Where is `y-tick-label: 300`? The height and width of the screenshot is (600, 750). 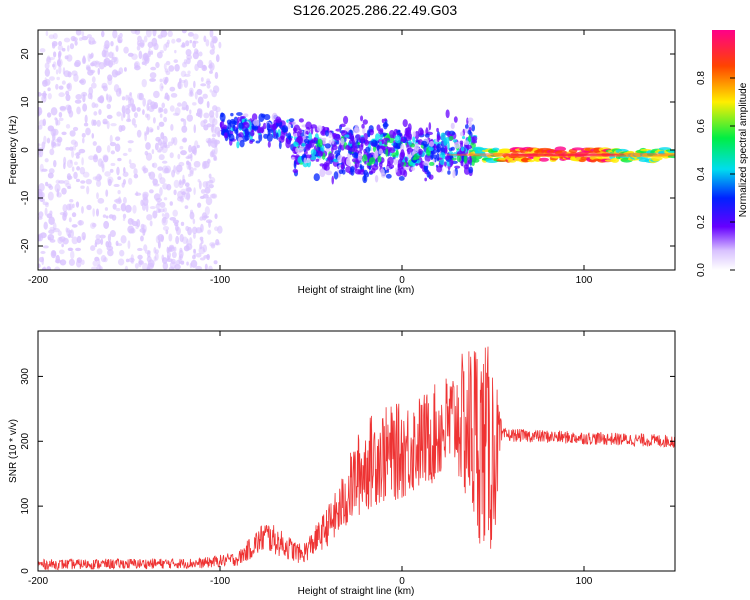 y-tick-label: 300 is located at coordinates (25, 376).